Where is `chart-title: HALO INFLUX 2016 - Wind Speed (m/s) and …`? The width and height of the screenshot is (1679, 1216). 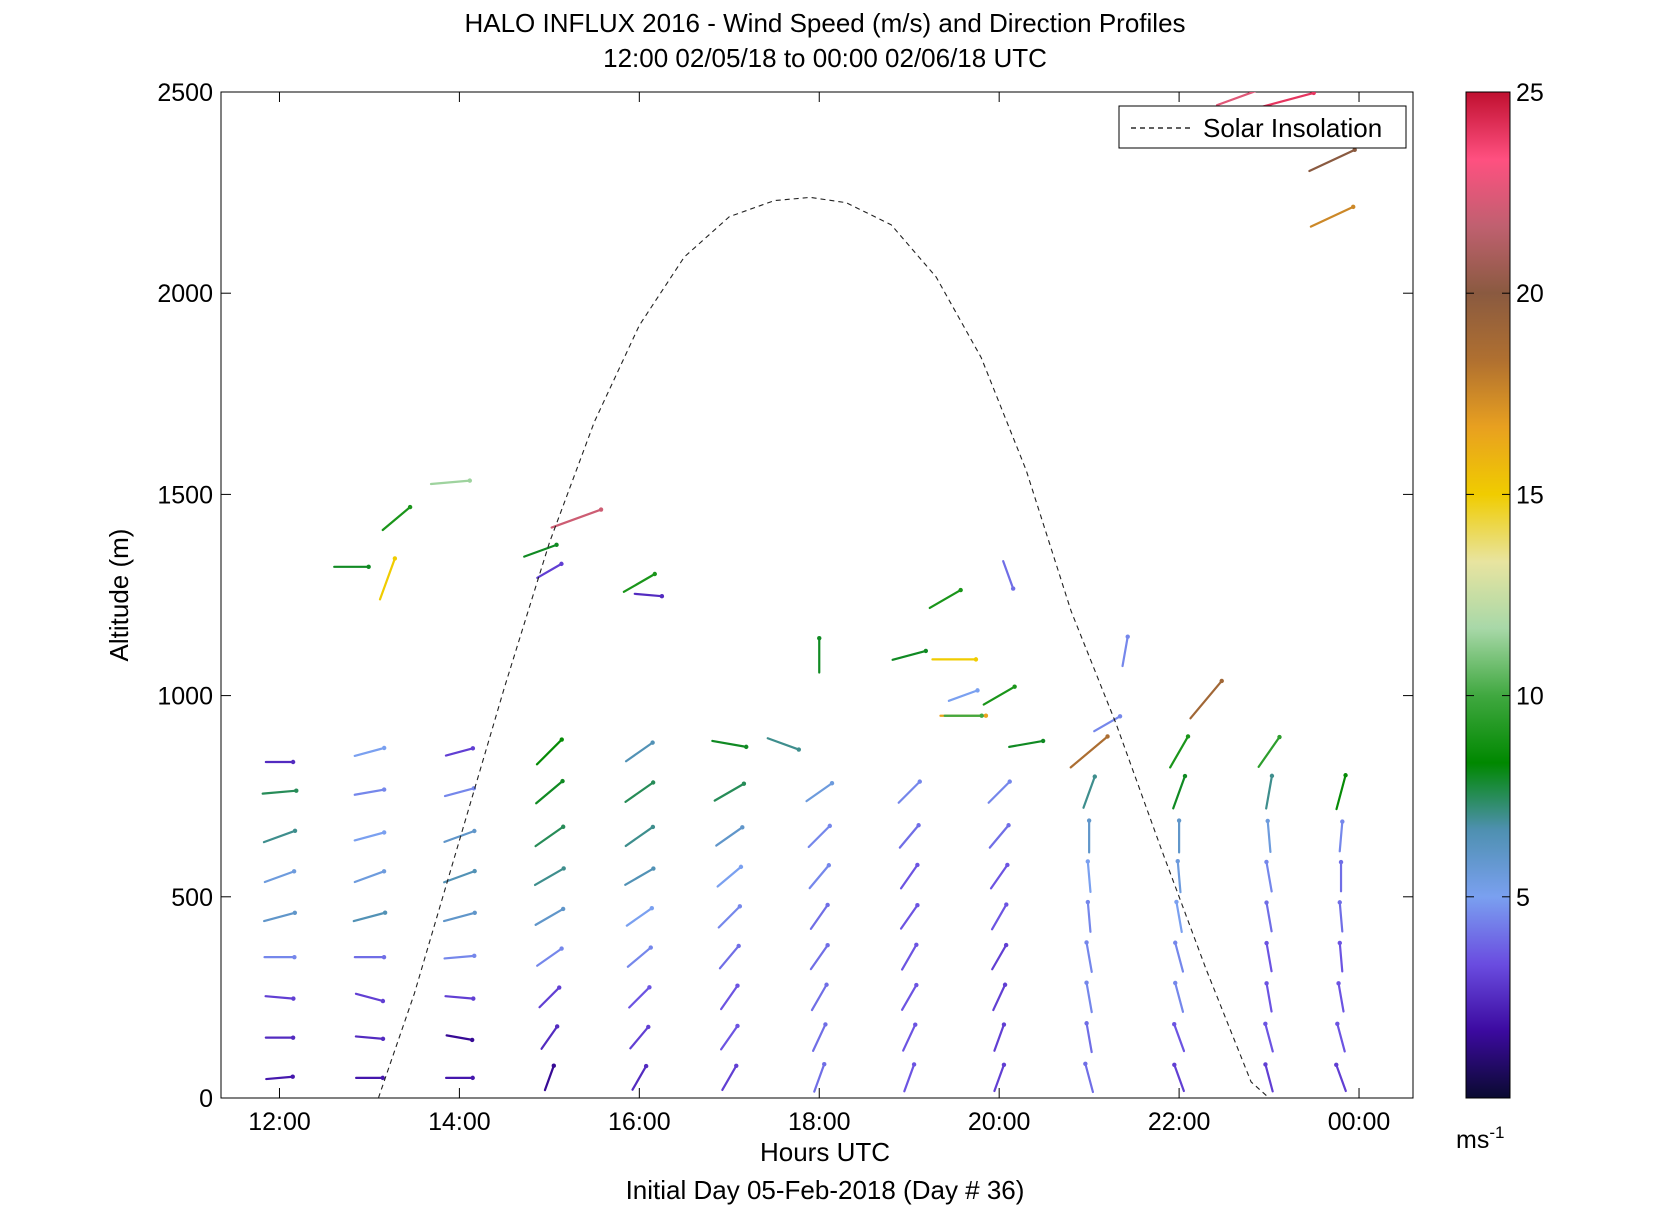 chart-title: HALO INFLUX 2016 - Wind Speed (m/s) and … is located at coordinates (824, 23).